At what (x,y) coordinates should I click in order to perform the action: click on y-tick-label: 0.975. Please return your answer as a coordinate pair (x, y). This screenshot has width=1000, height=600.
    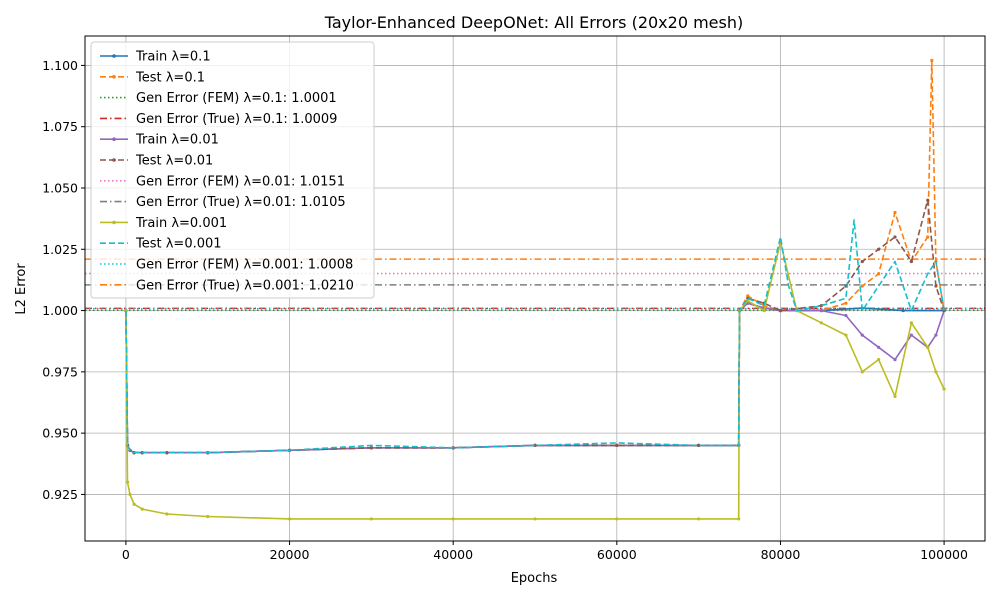
    Looking at the image, I should click on (60, 371).